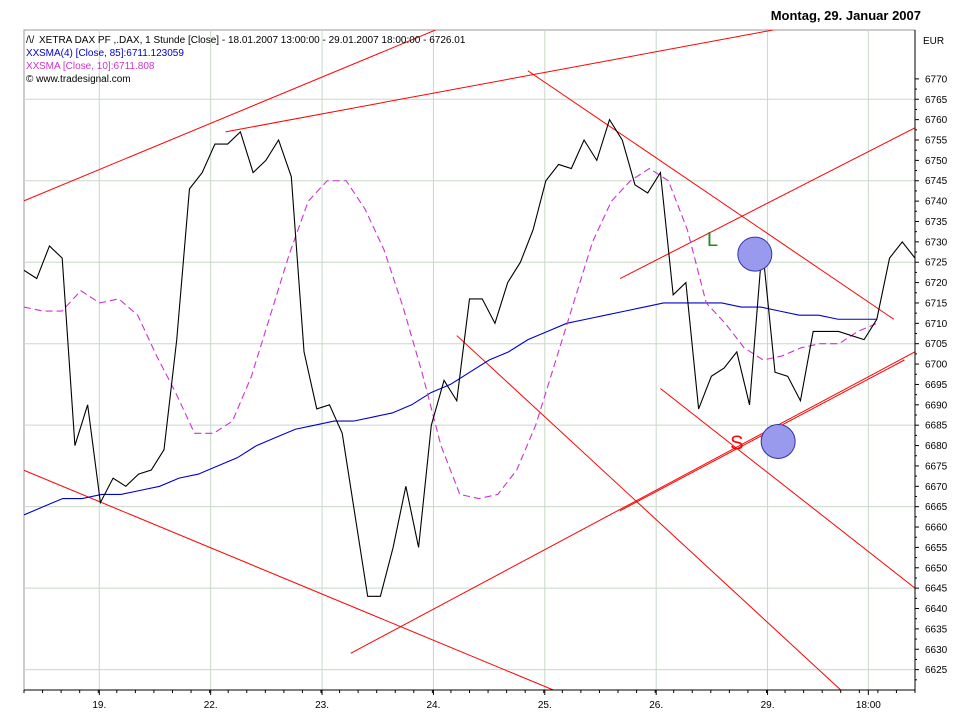 This screenshot has width=979, height=722. Describe the element at coordinates (245, 53) in the screenshot. I see `legend-item-sma4: XXSMA(4) [Close, 85]:6711.123059` at that location.